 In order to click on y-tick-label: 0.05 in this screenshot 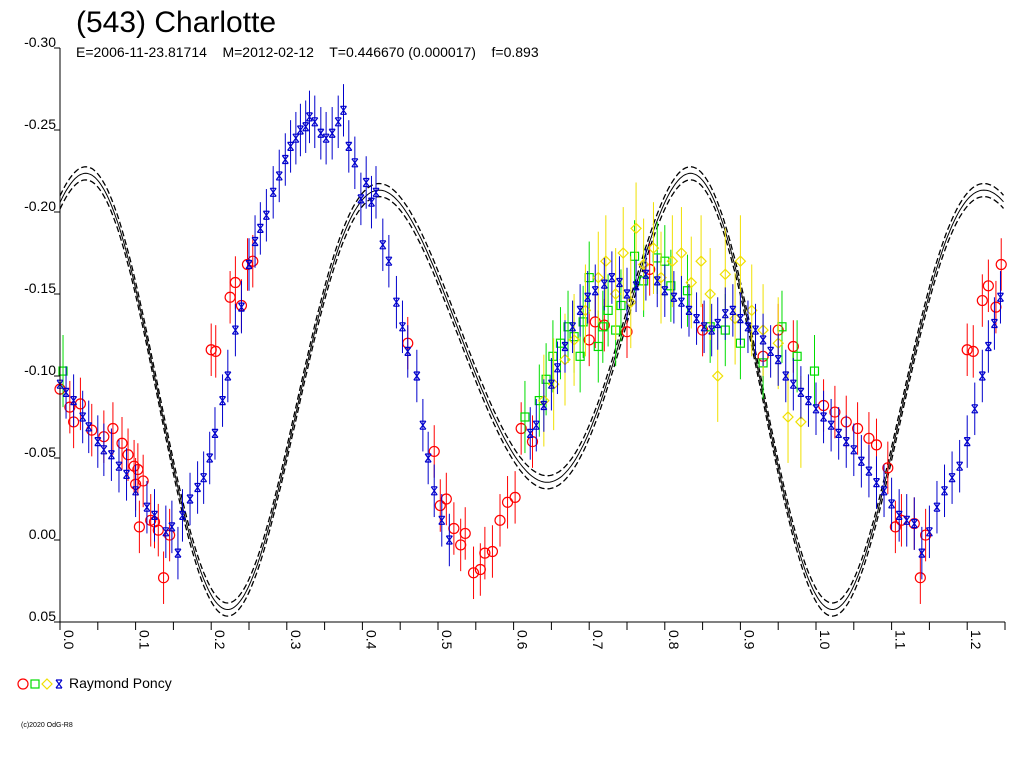, I will do `click(42, 616)`.